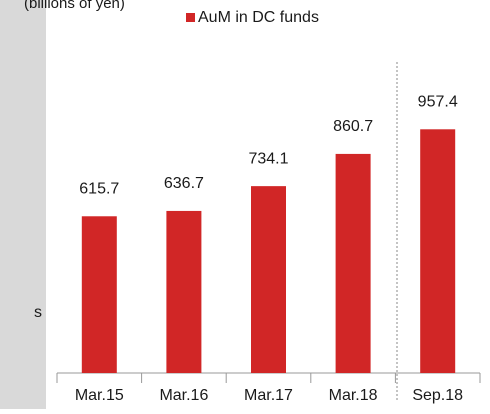 The image size is (490, 414). Describe the element at coordinates (353, 126) in the screenshot. I see `value-label: 860.7` at that location.